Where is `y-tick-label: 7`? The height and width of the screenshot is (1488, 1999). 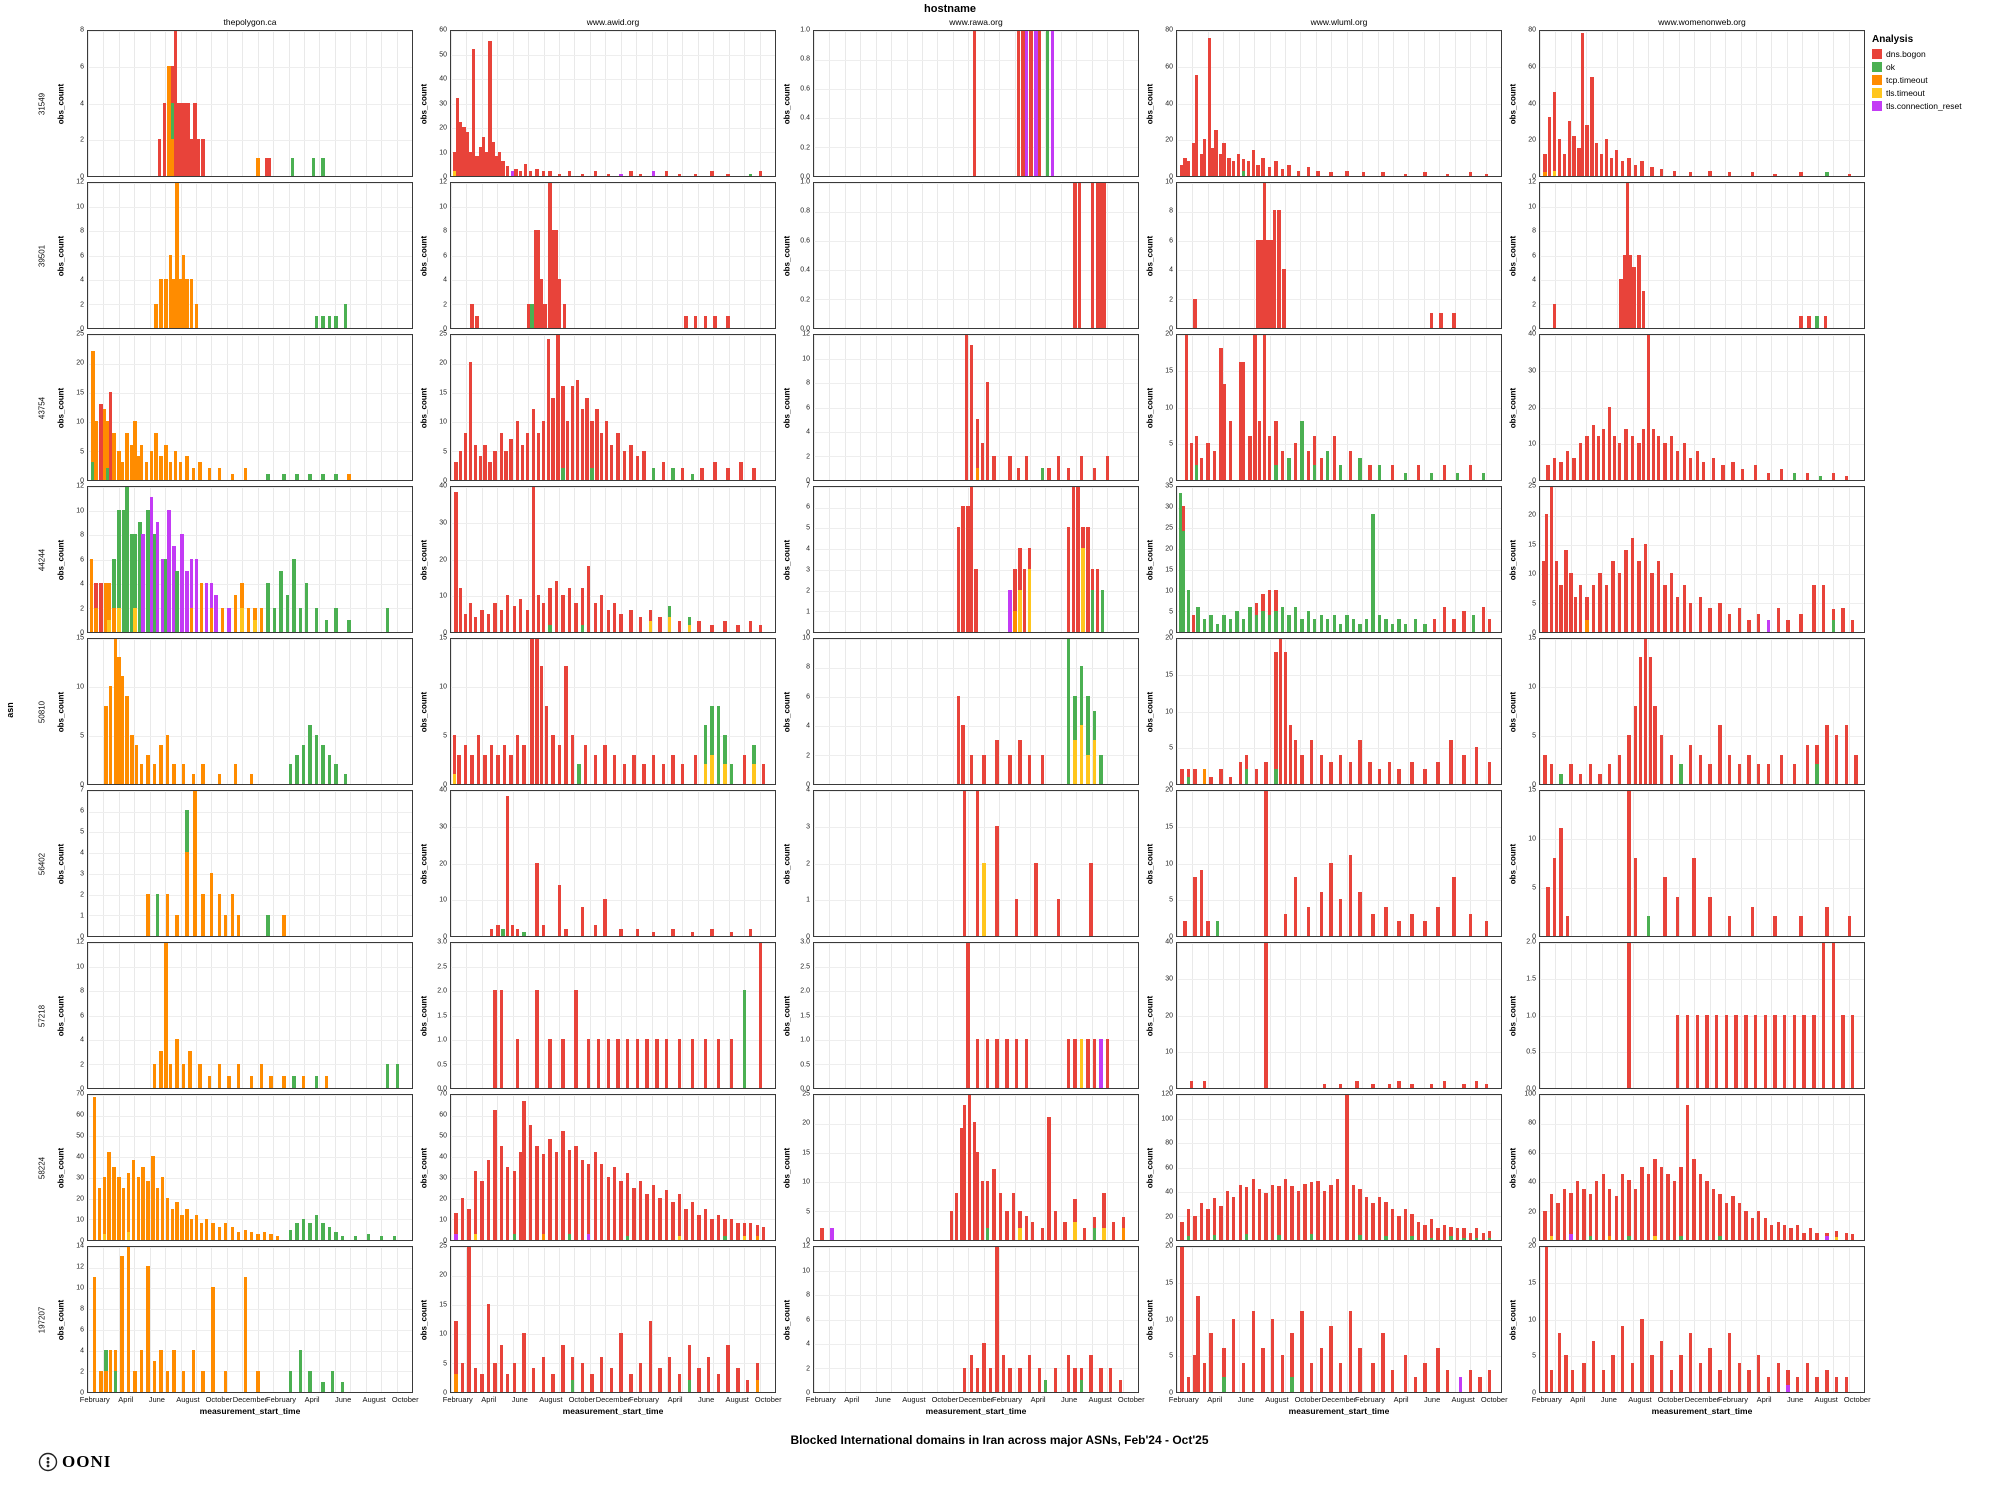 y-tick-label: 7 is located at coordinates (808, 486).